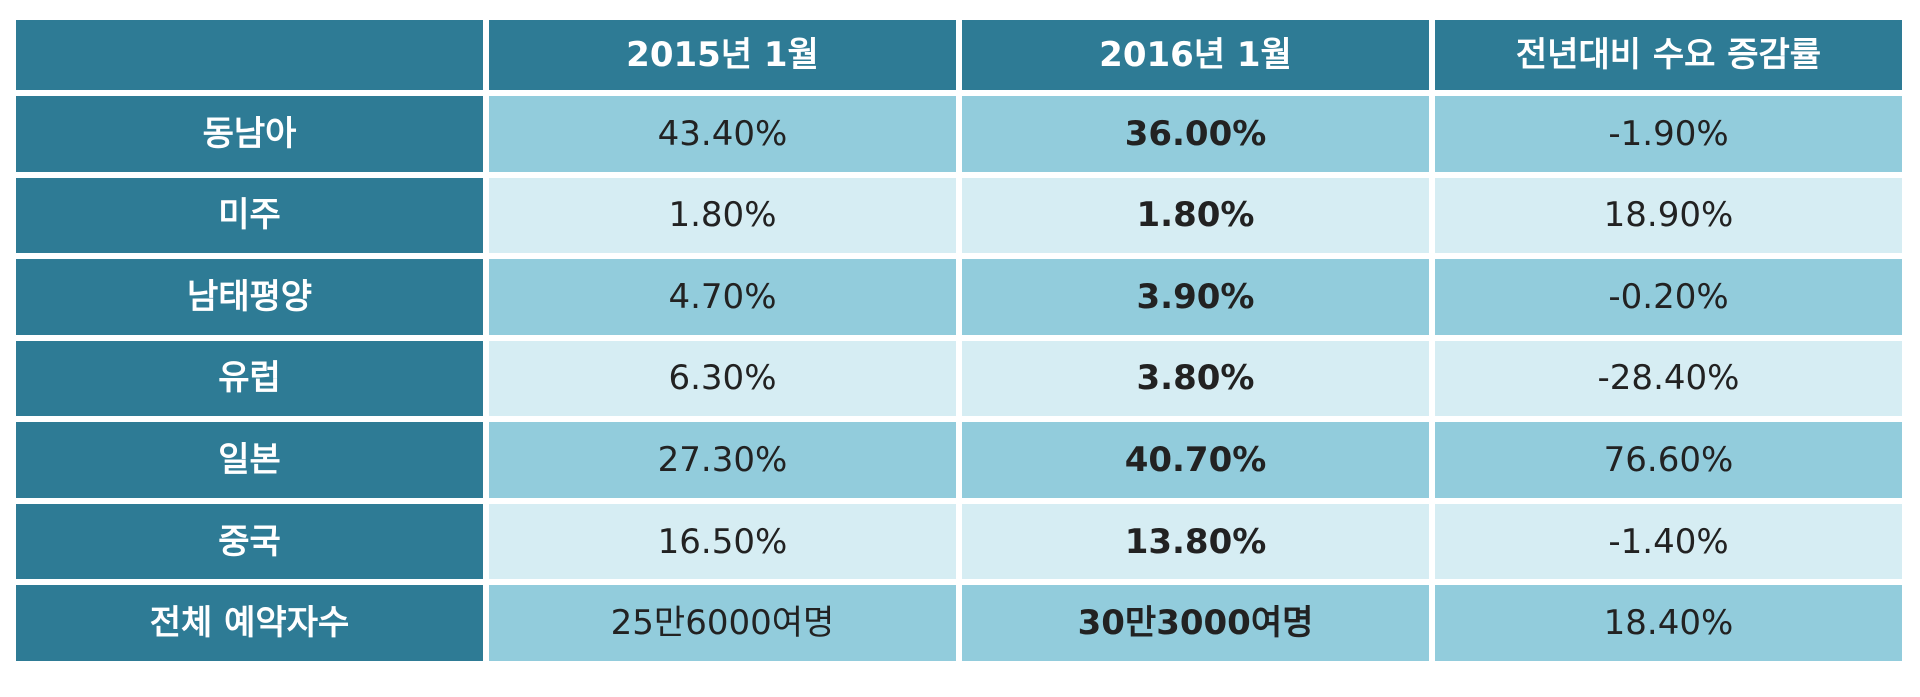  What do you see at coordinates (722, 55) in the screenshot?
I see `header-jan2015: 2015년 1월` at bounding box center [722, 55].